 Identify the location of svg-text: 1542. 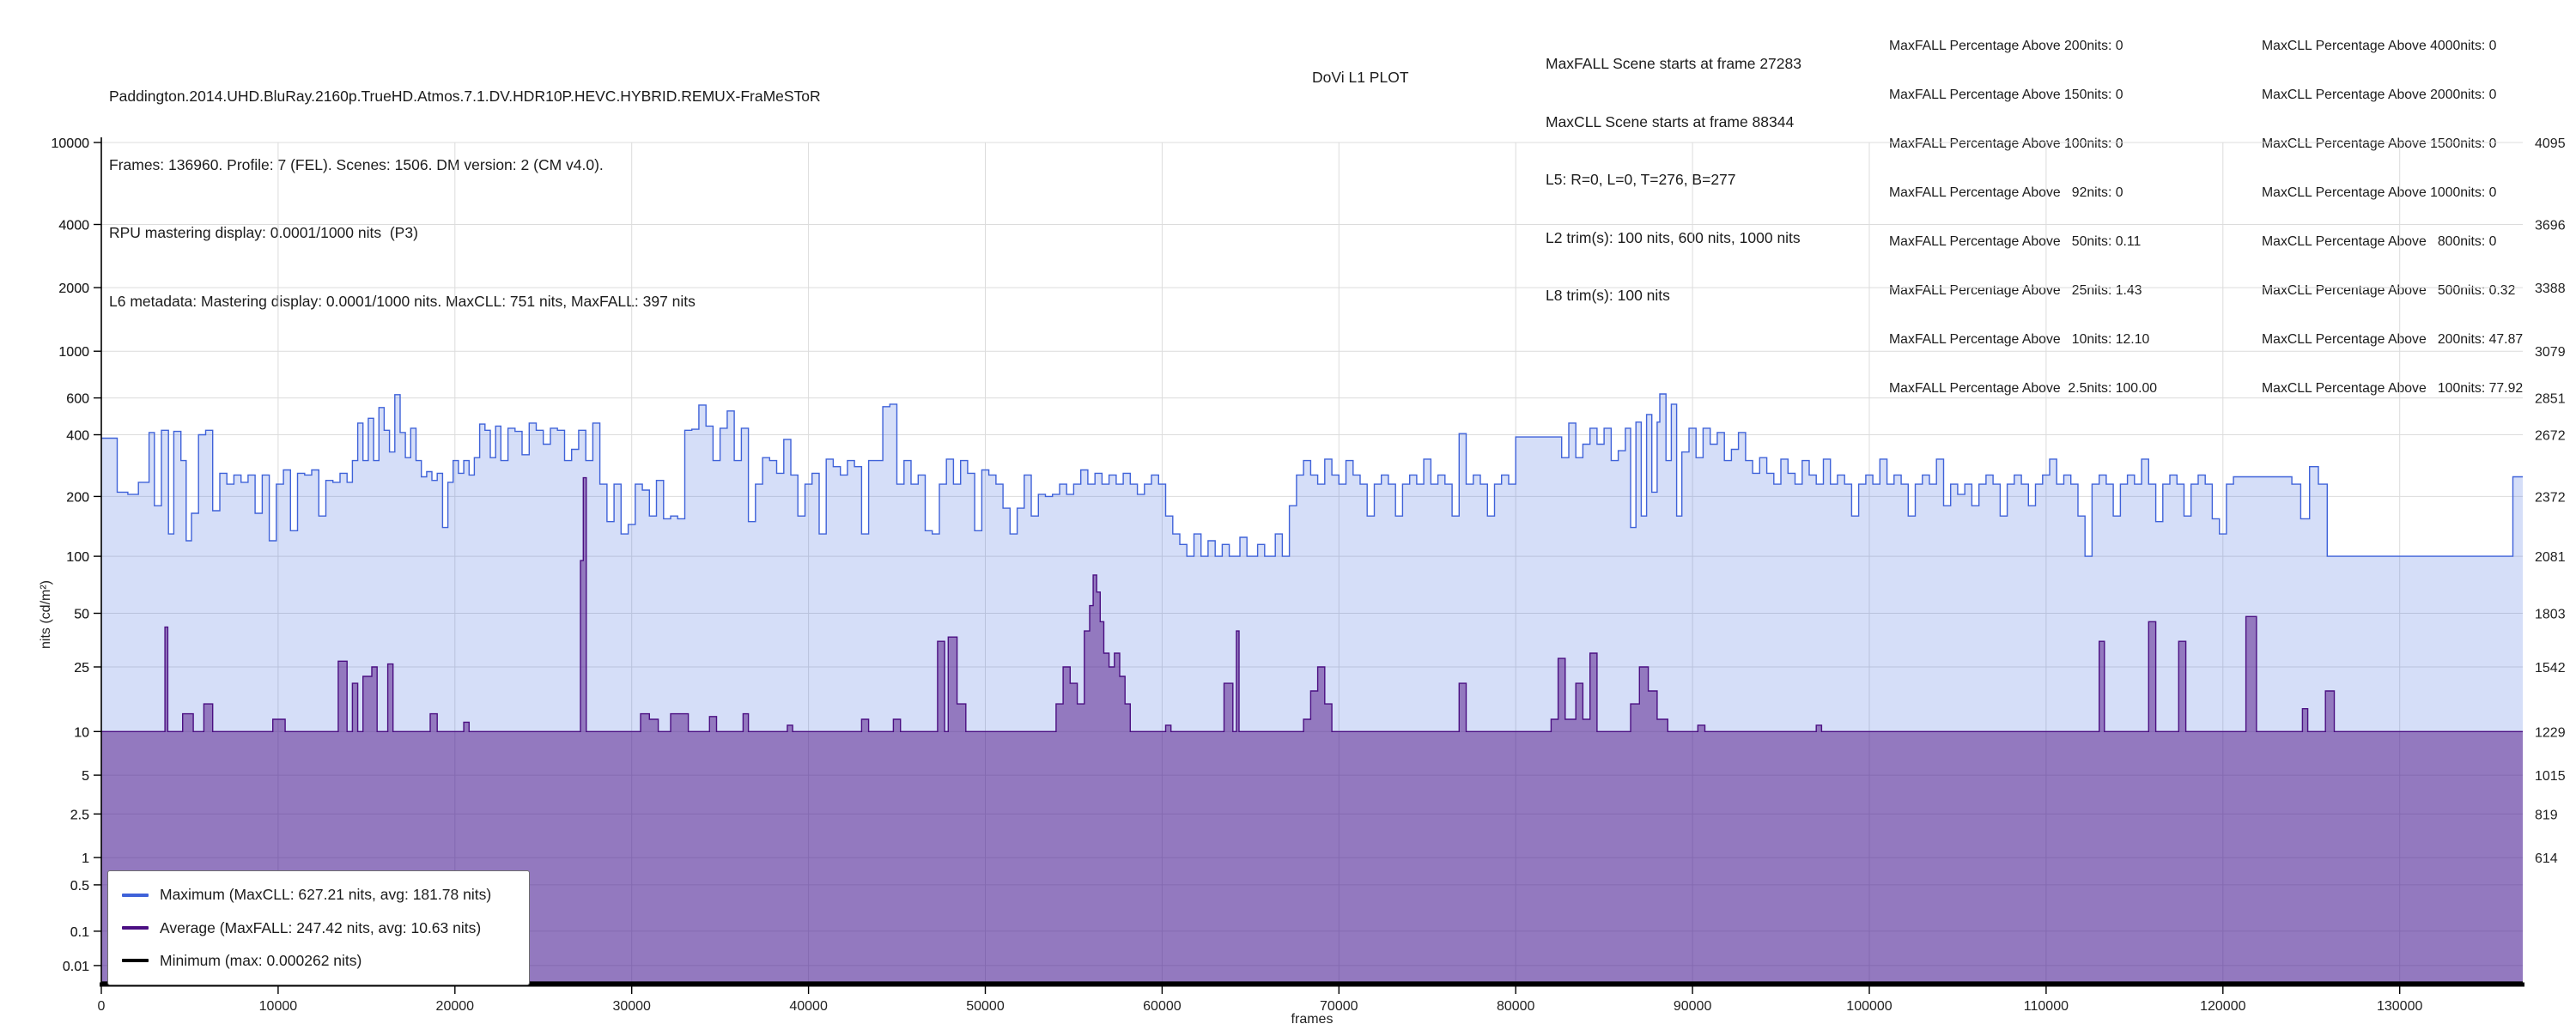
(2551, 668).